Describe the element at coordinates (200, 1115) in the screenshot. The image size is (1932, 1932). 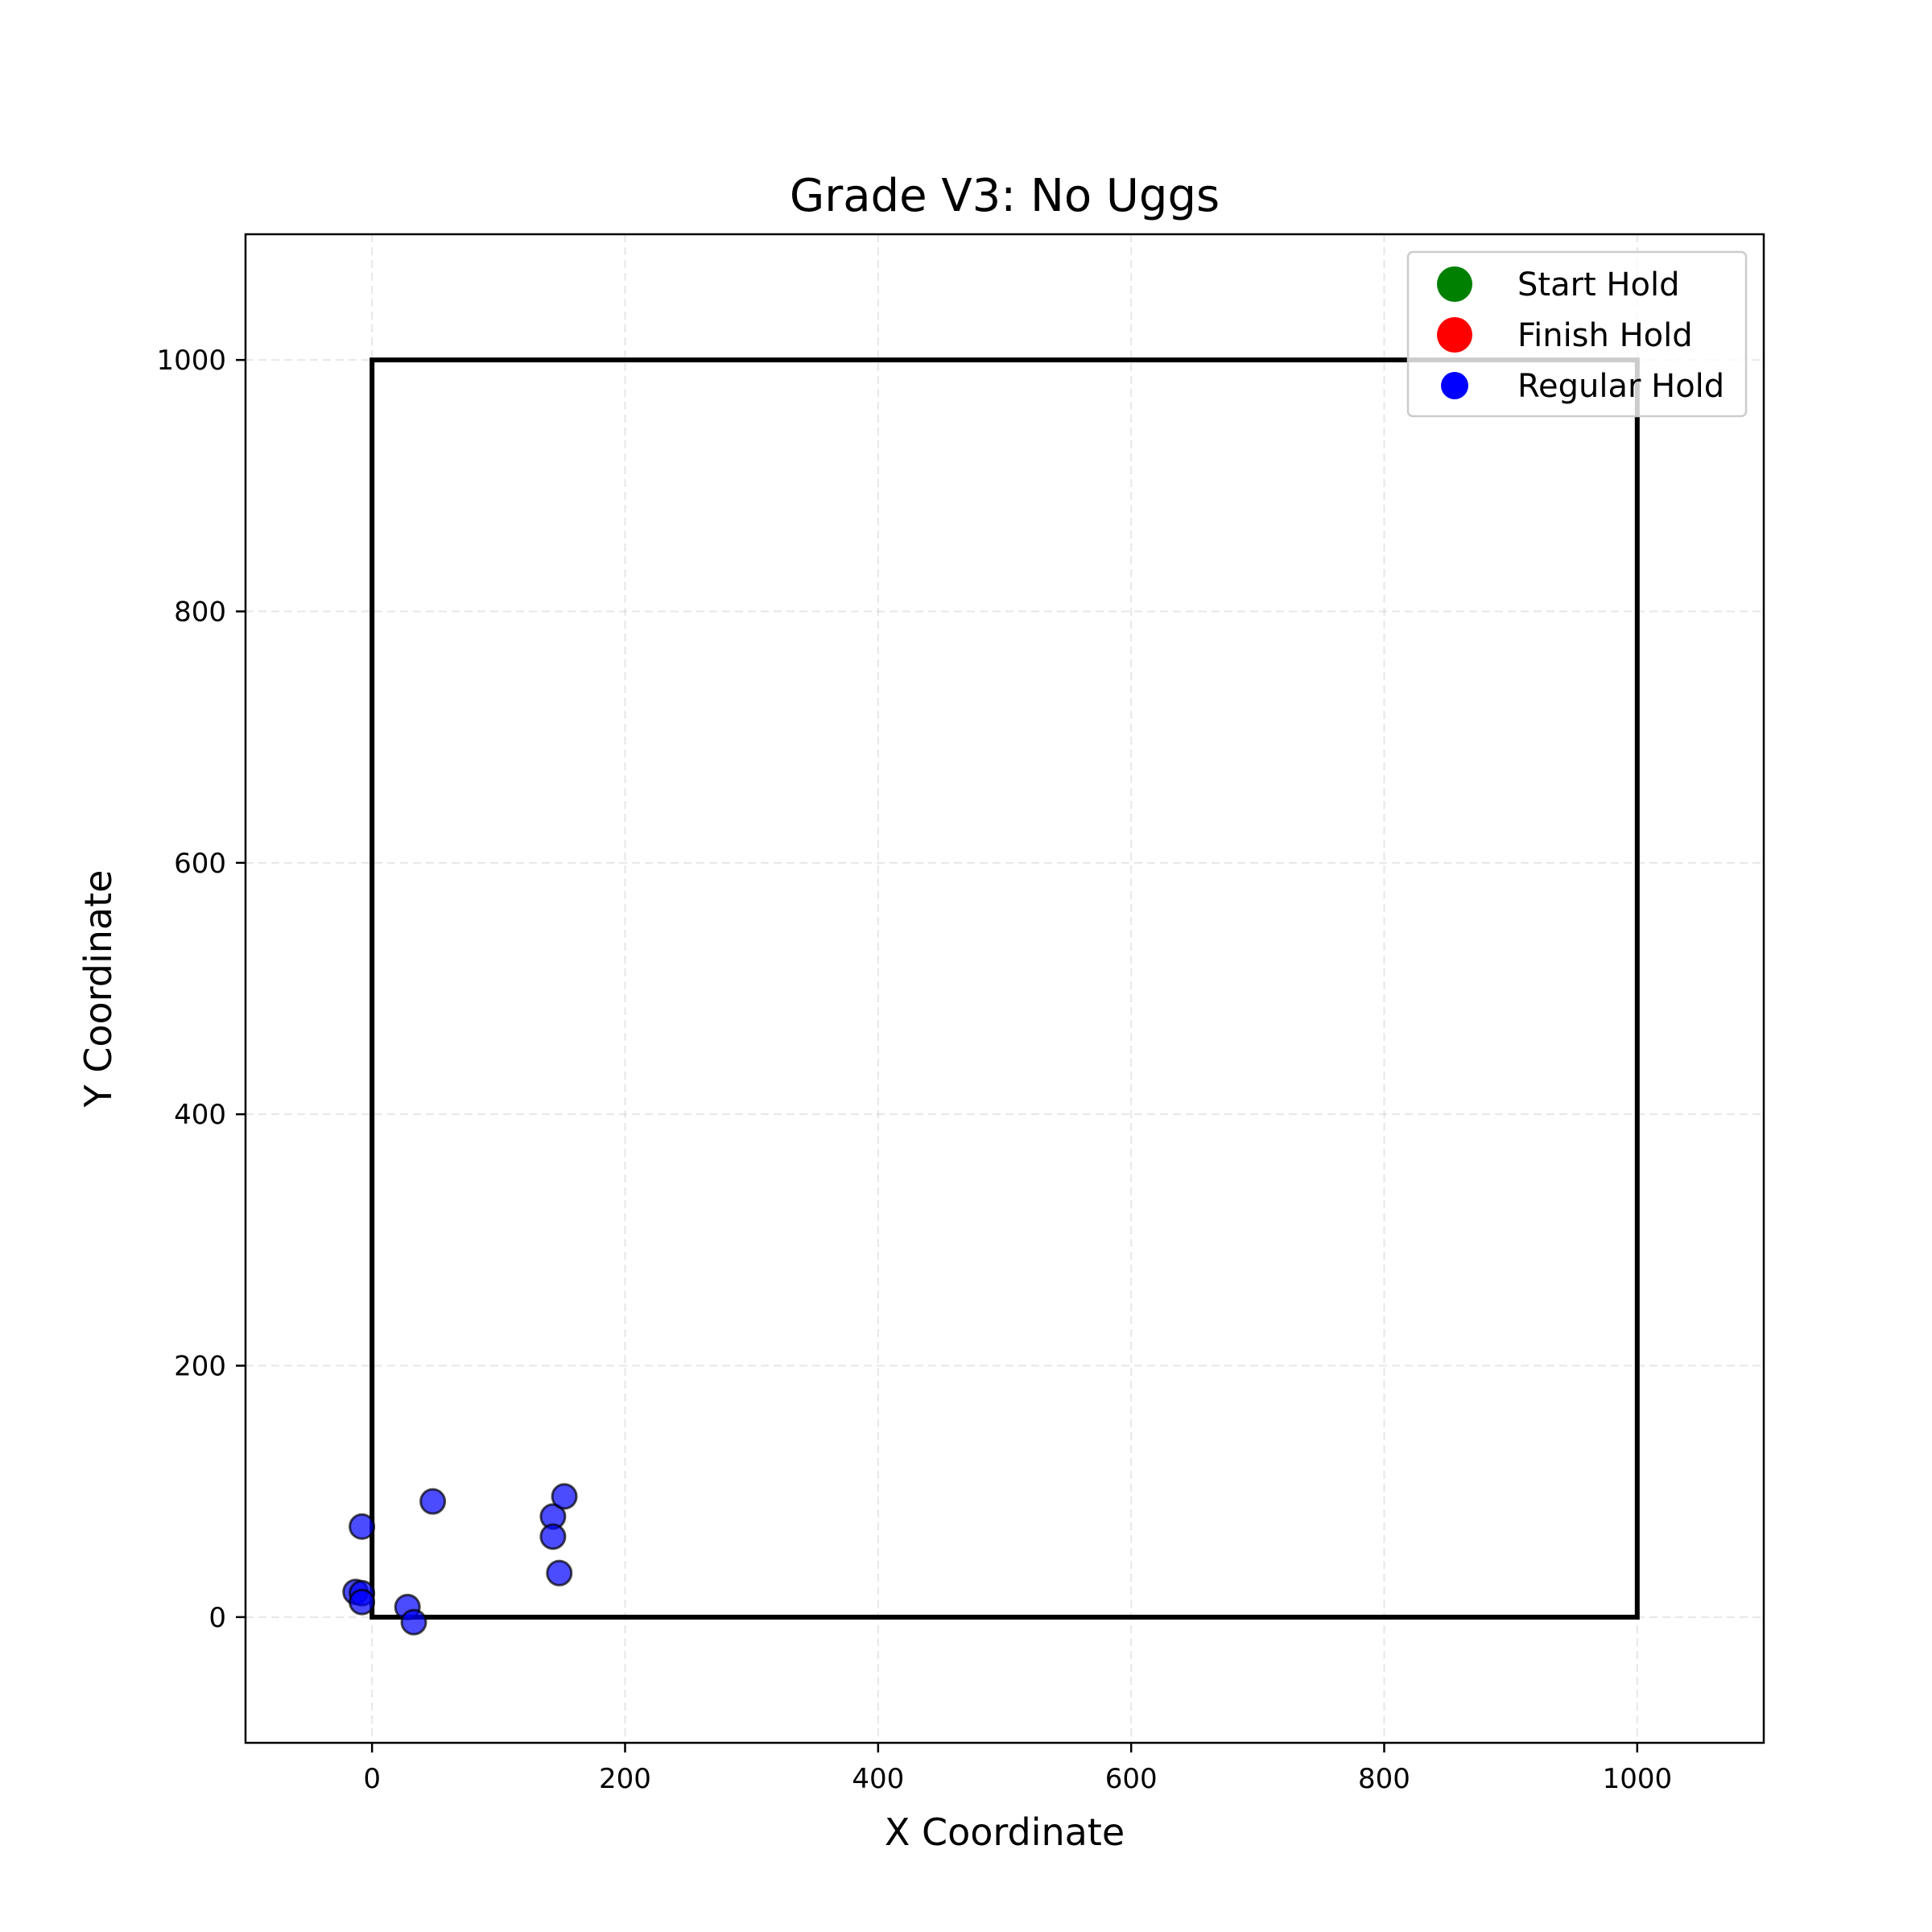
I see `y-tick-label: 400` at that location.